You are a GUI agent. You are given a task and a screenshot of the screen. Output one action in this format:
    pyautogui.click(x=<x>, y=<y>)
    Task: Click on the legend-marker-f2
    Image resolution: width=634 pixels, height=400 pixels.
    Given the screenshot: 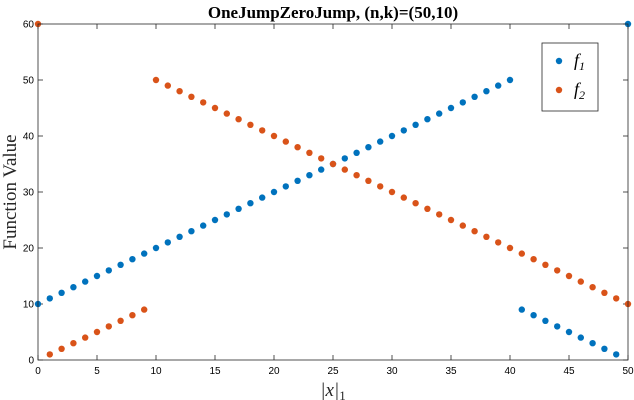 What is the action you would take?
    pyautogui.click(x=559, y=90)
    